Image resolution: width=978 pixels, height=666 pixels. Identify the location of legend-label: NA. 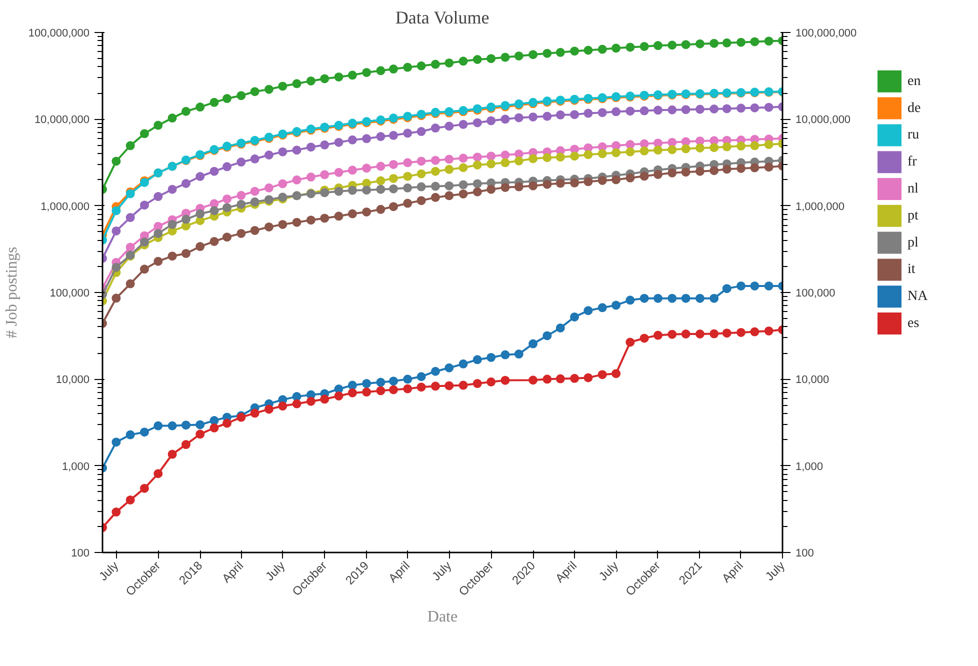
(918, 296).